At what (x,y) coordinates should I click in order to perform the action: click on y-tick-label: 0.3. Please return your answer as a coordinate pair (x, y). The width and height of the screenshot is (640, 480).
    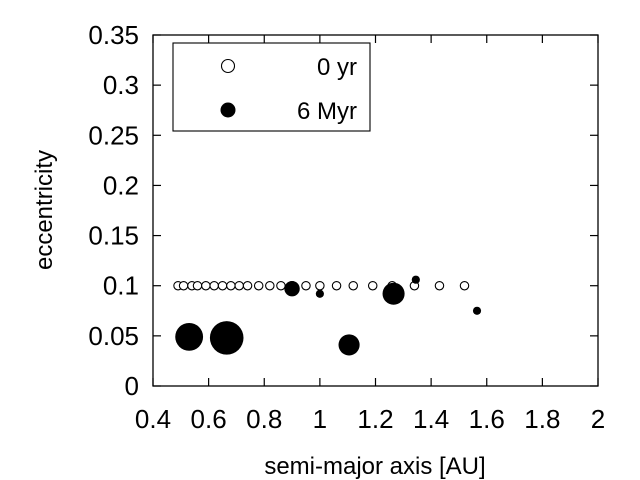
    Looking at the image, I should click on (121, 85).